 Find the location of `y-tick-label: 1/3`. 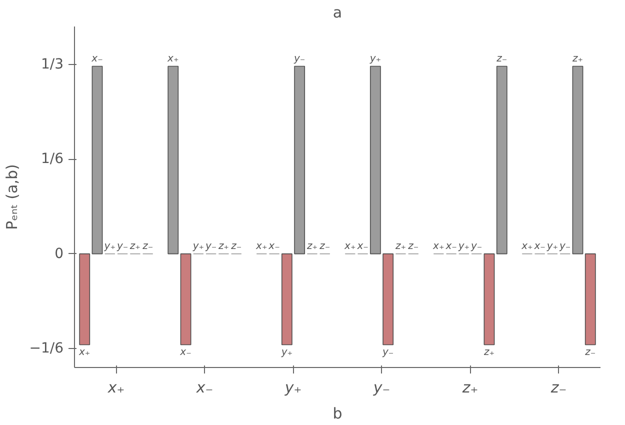

y-tick-label: 1/3 is located at coordinates (52, 64).